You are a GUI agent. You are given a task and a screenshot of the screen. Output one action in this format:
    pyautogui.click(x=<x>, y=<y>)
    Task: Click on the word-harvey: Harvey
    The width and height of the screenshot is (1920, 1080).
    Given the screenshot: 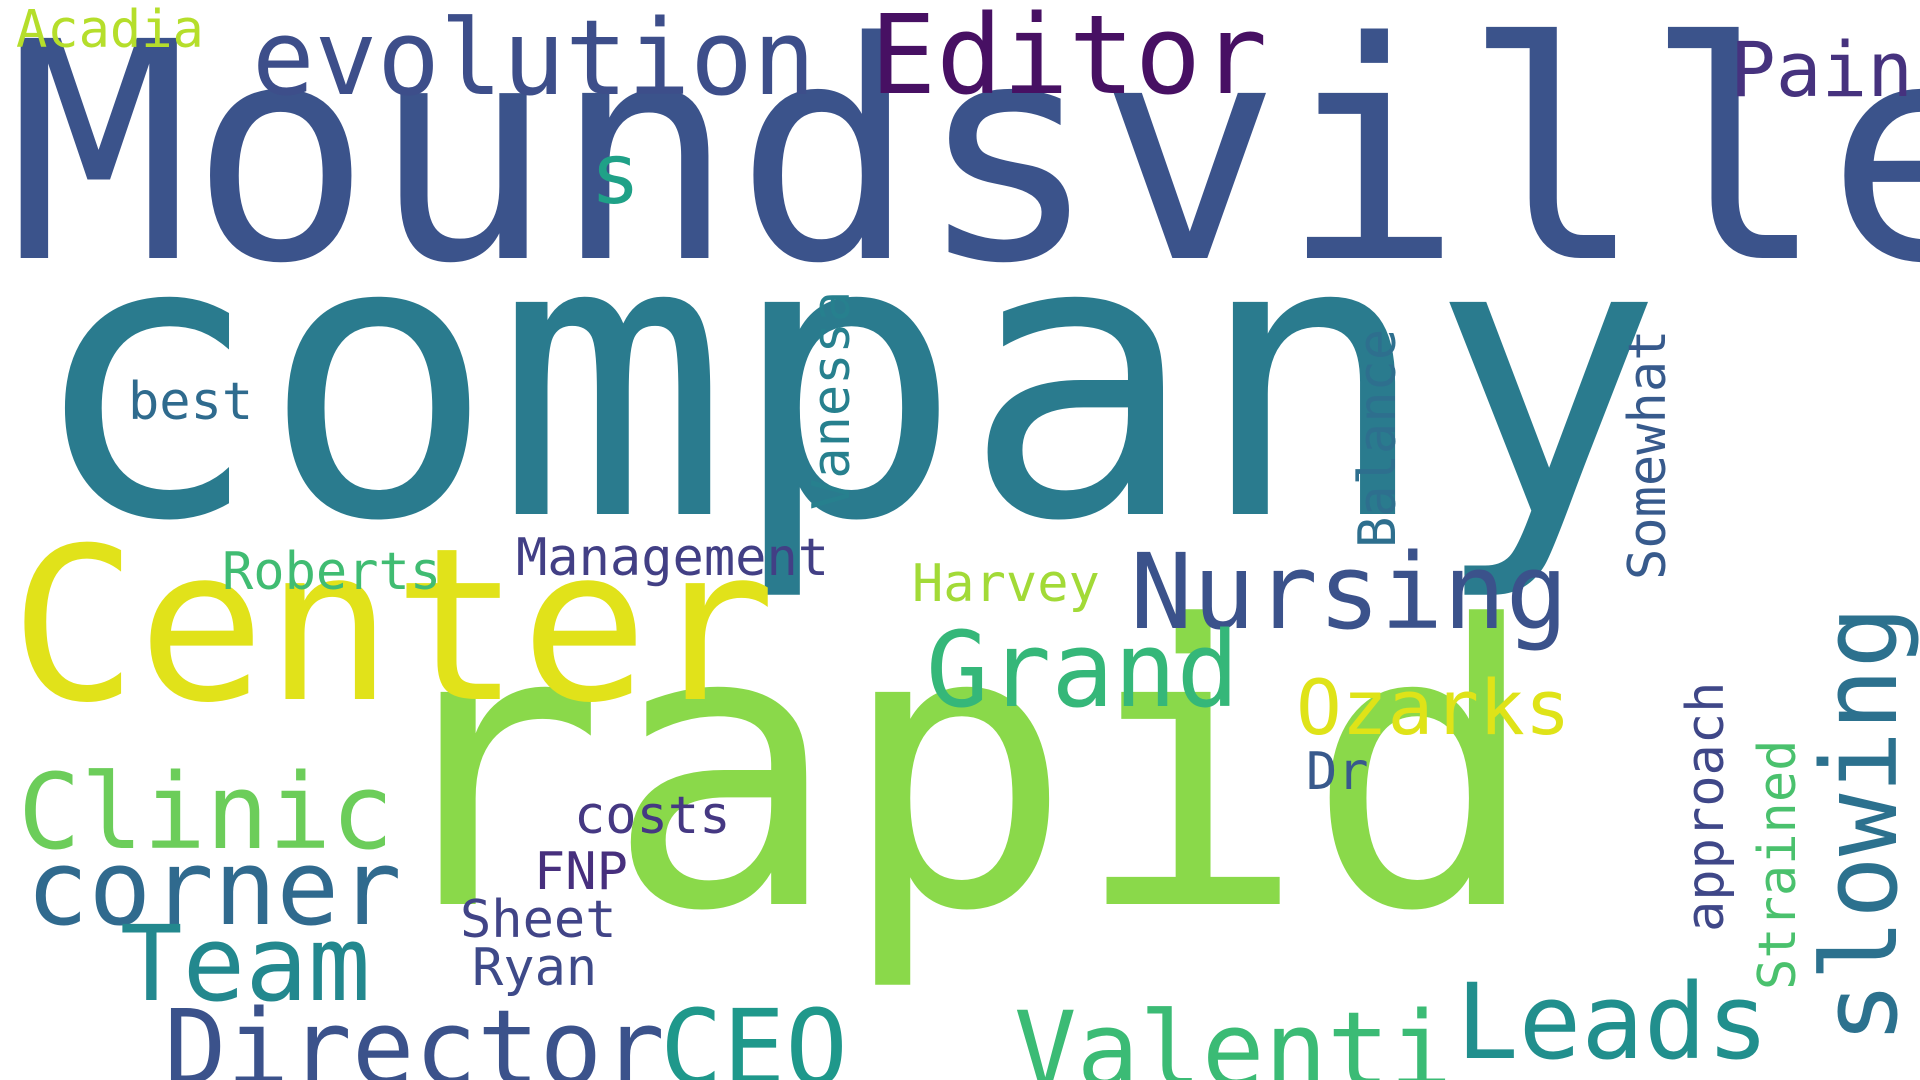 What is the action you would take?
    pyautogui.click(x=1006, y=584)
    